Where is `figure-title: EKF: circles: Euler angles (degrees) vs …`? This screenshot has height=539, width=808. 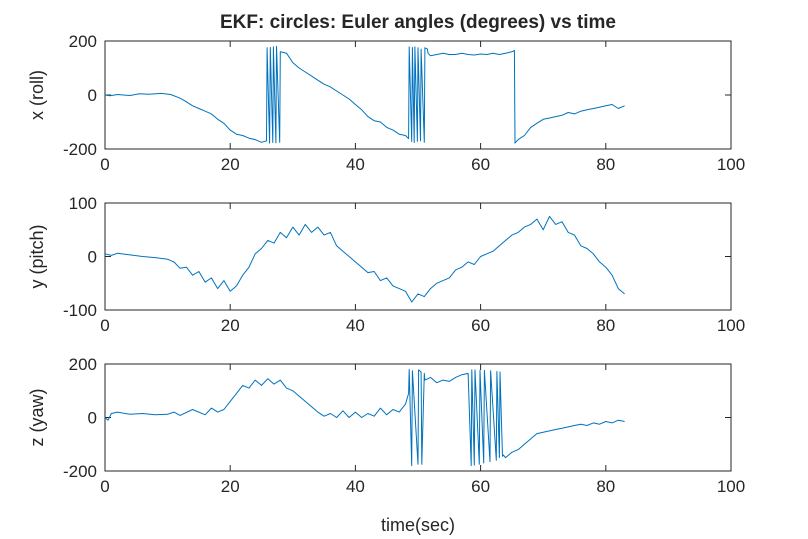 figure-title: EKF: circles: Euler angles (degrees) vs … is located at coordinates (418, 22).